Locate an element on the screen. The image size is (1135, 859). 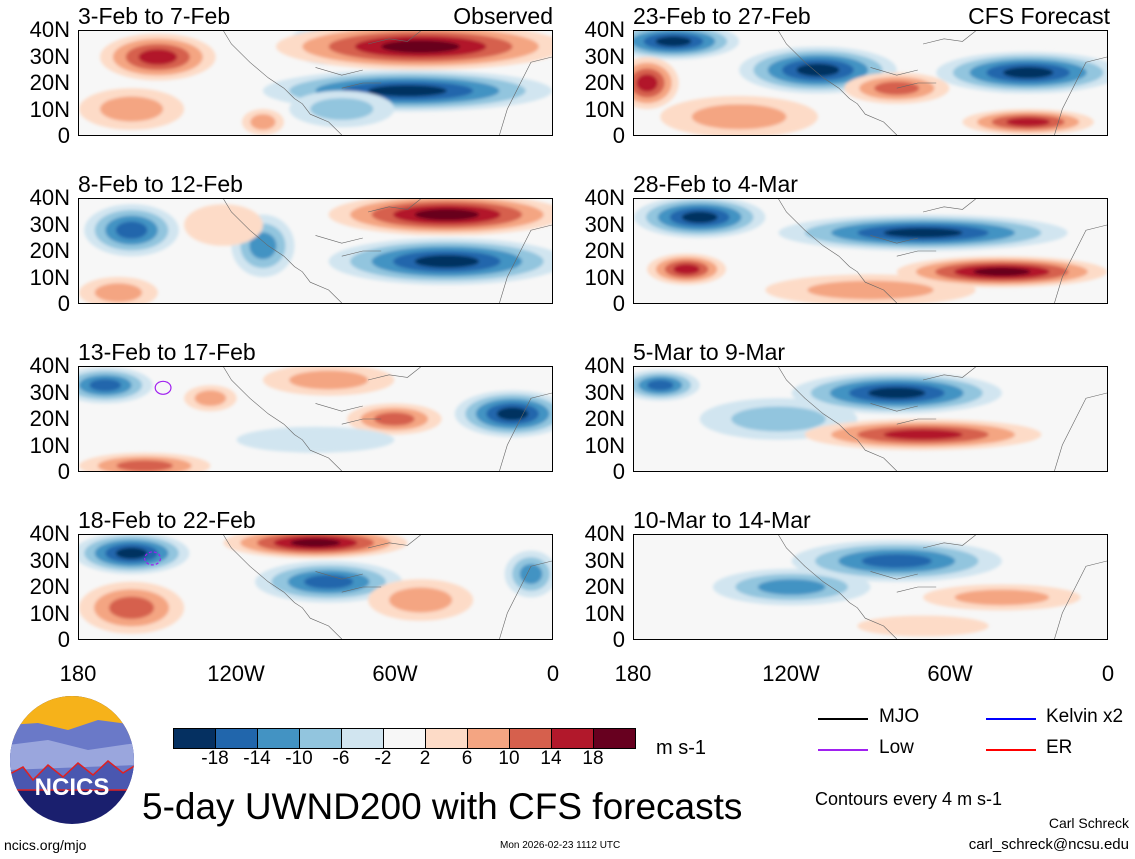
mjo-line-swatch is located at coordinates (843, 719).